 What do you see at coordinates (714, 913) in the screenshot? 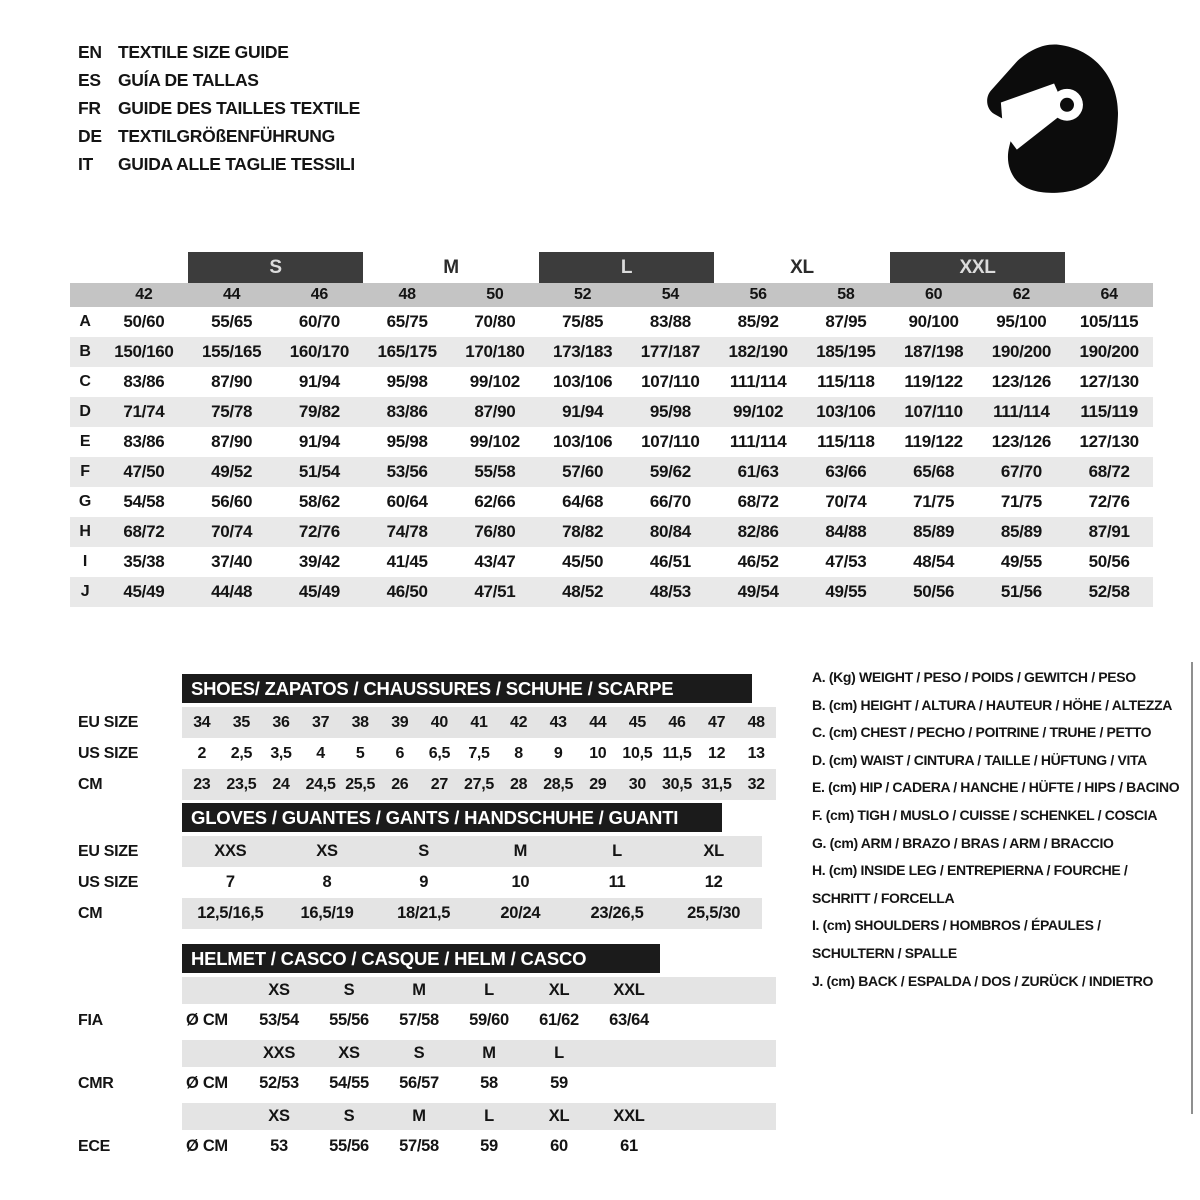
I see `size-cell: 25,5/30` at bounding box center [714, 913].